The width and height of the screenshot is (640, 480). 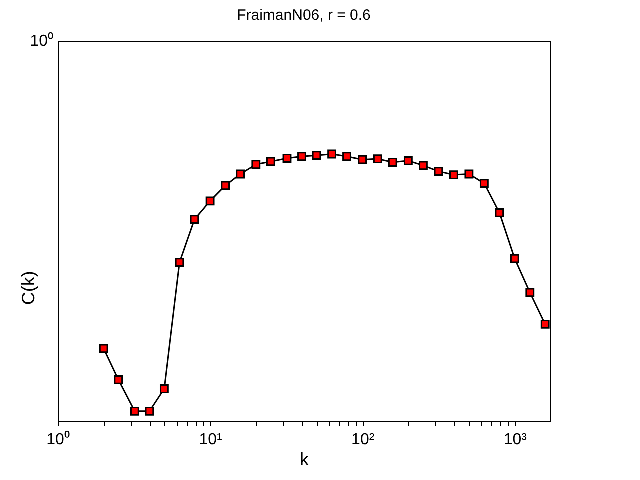 I want to click on x-tick-label: 10³, so click(x=516, y=440).